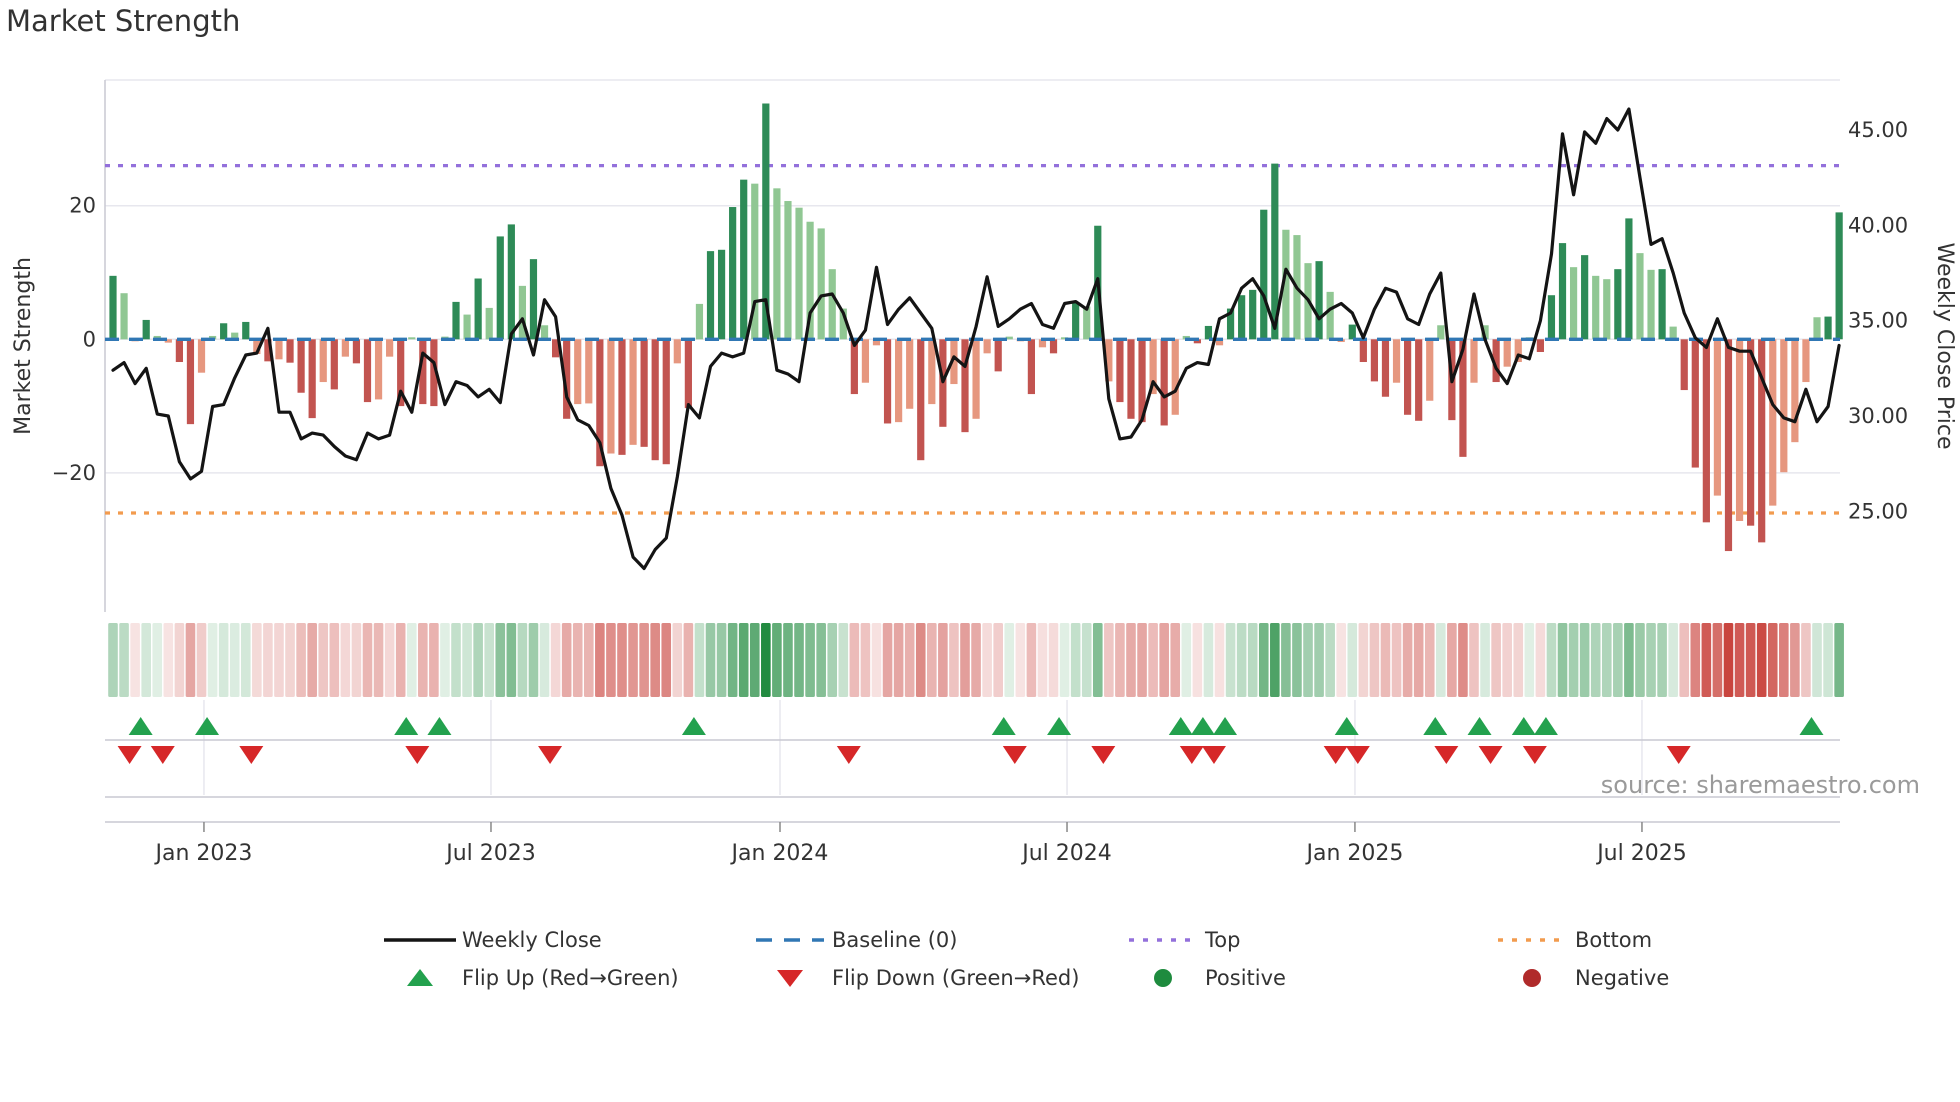 This screenshot has width=1960, height=1102. I want to click on strength-heatmap-strip, so click(976, 660).